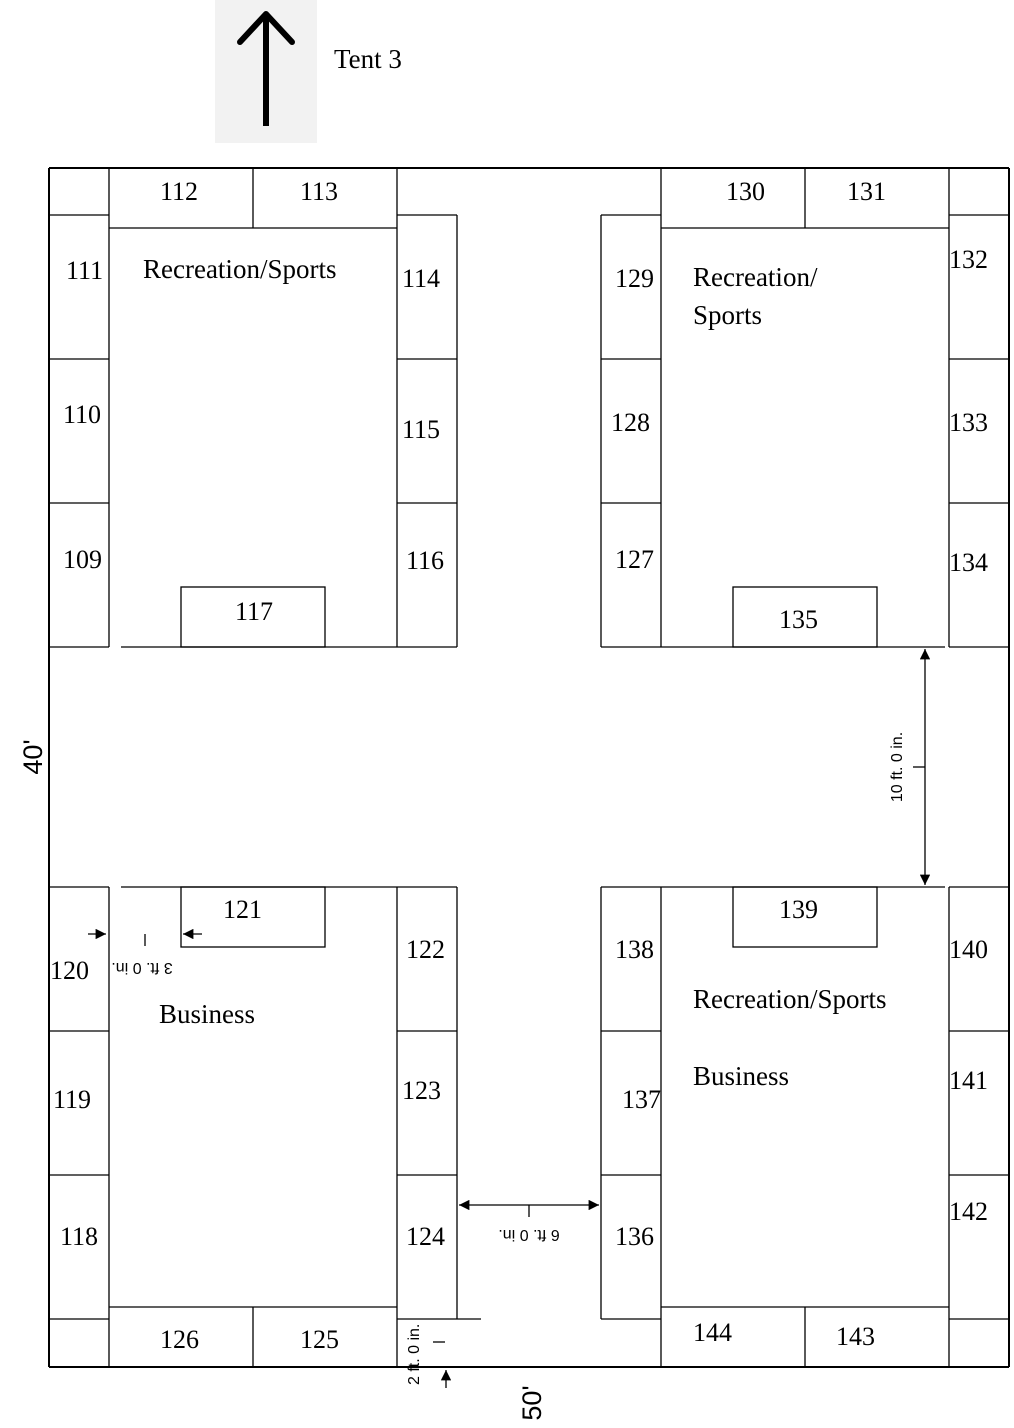 This screenshot has width=1014, height=1428. Describe the element at coordinates (897, 767) in the screenshot. I see `aisle-main-label: 10 ft. 0 in.` at that location.